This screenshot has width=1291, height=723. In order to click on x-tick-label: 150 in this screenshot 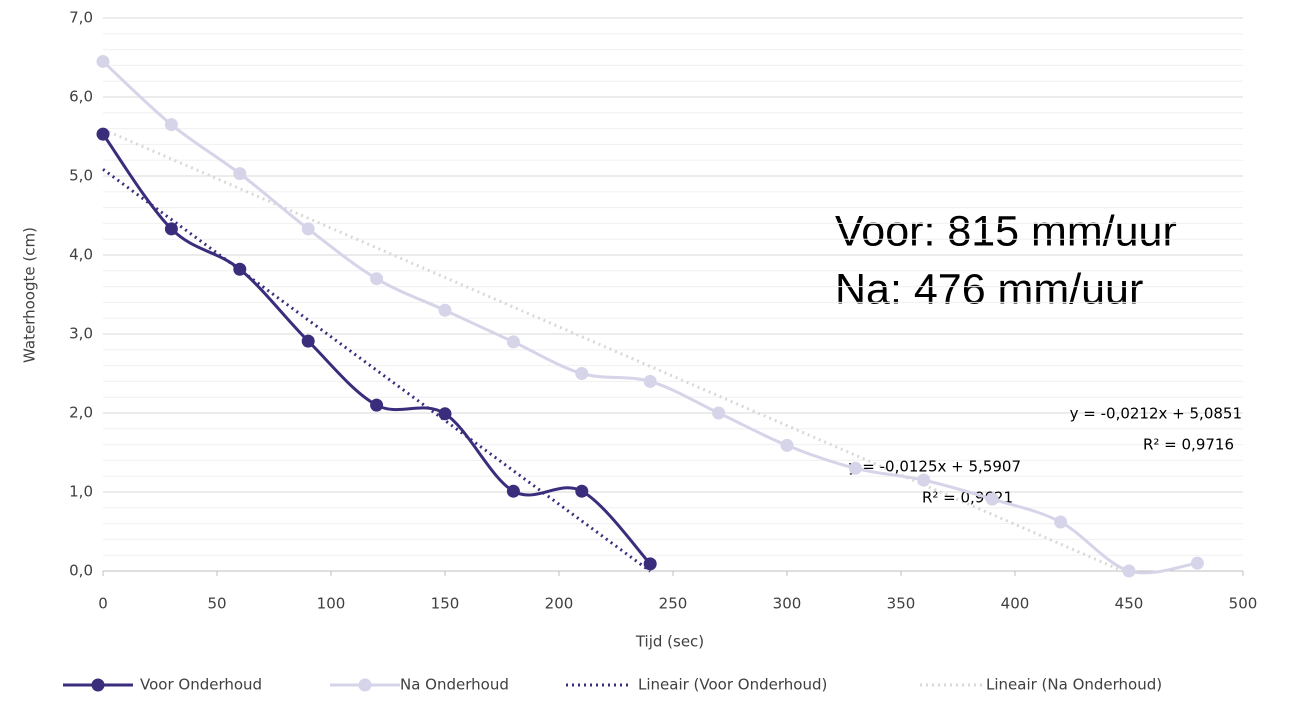, I will do `click(445, 604)`.